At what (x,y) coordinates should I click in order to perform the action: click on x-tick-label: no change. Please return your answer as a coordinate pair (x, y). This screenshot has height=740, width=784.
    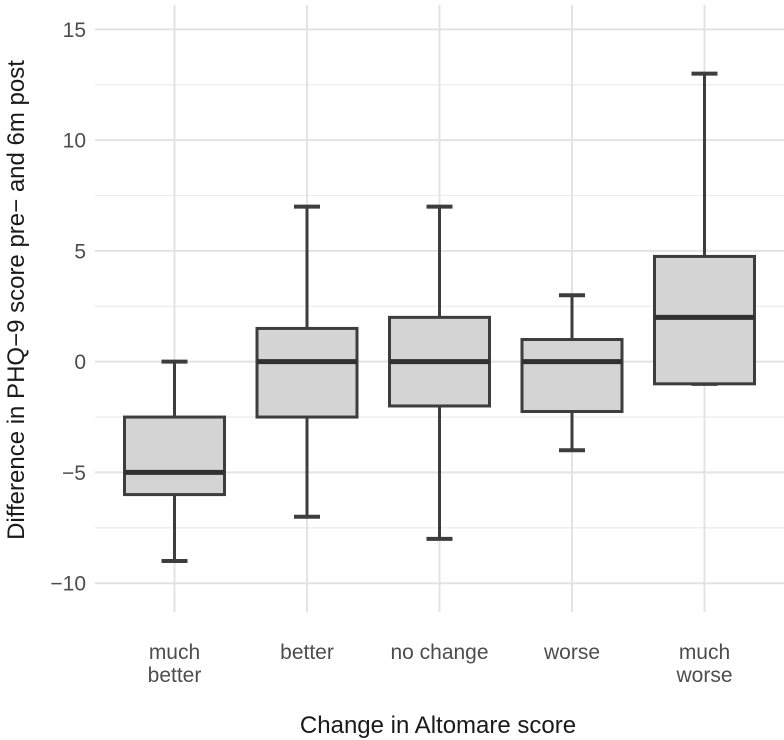
    Looking at the image, I should click on (439, 652).